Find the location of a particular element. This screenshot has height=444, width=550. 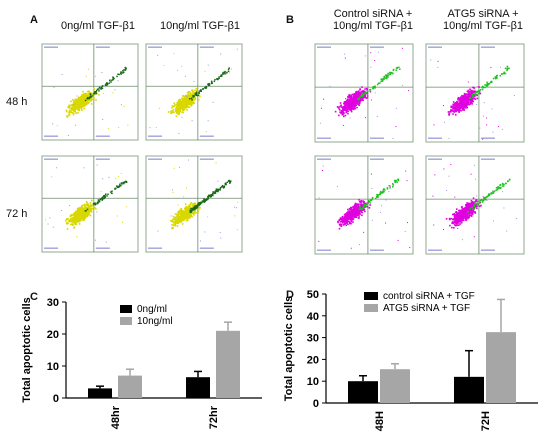

panel-b-col-header-0-line2: 10ng/ml TGF-β1 is located at coordinates (373, 26).